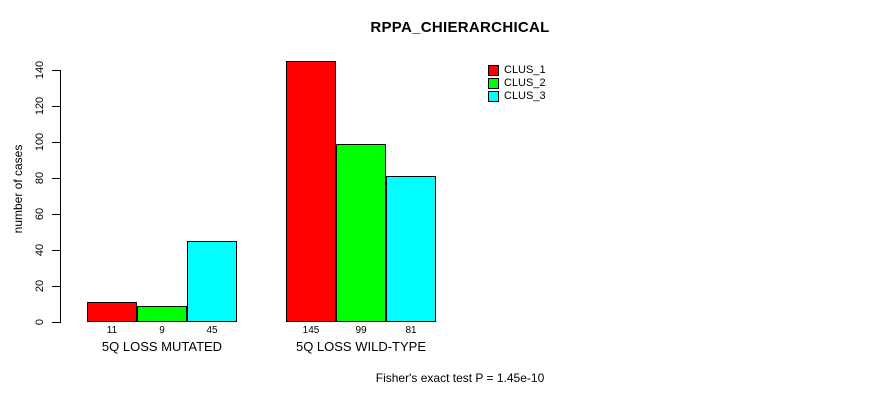 The image size is (890, 400). Describe the element at coordinates (311, 330) in the screenshot. I see `bar-value-label: 145` at that location.